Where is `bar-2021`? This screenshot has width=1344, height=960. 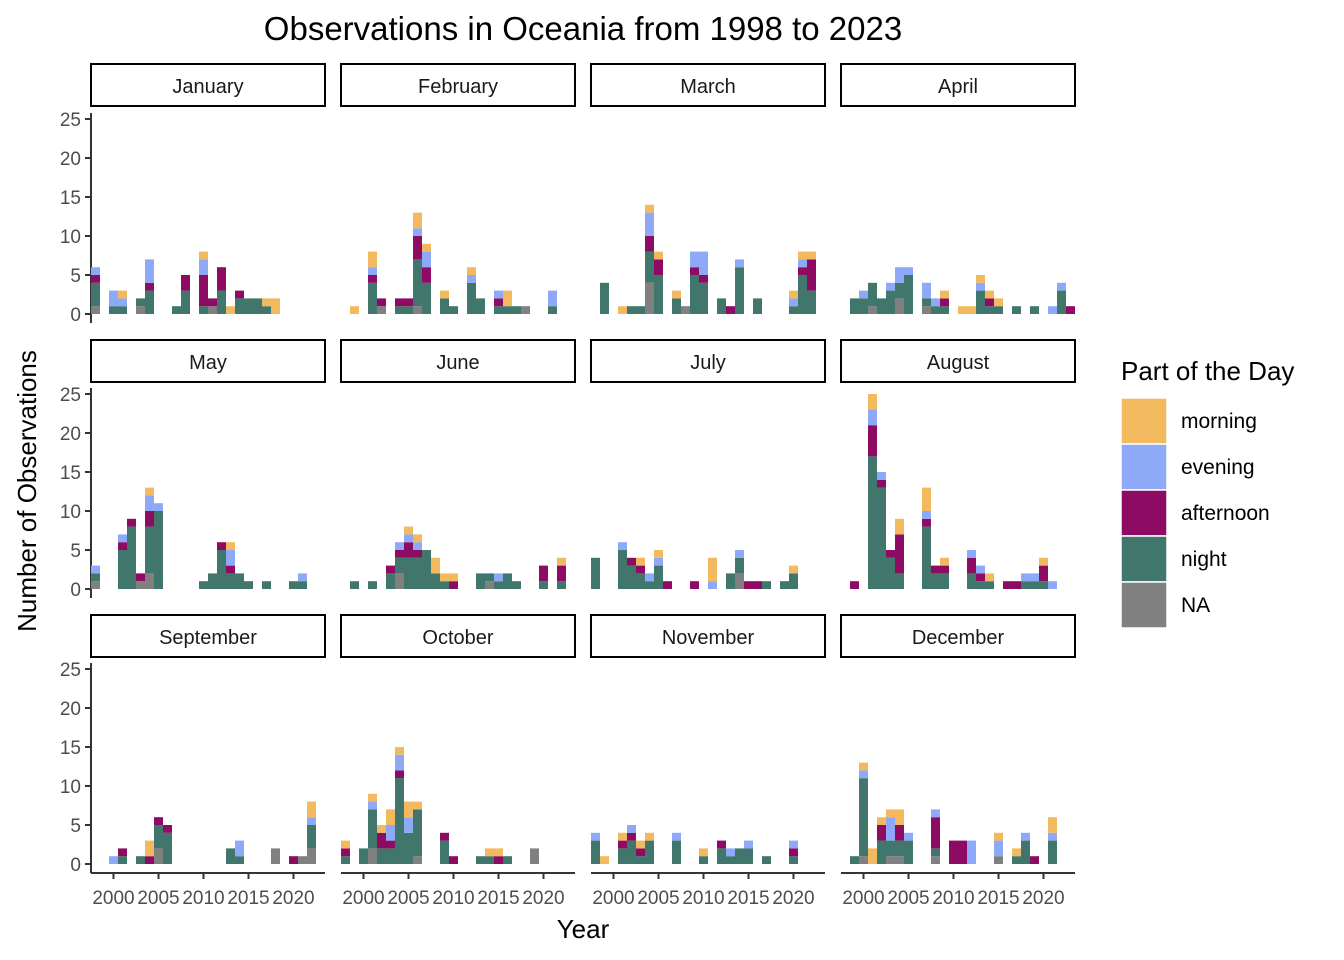
bar-2021 is located at coordinates (302, 581).